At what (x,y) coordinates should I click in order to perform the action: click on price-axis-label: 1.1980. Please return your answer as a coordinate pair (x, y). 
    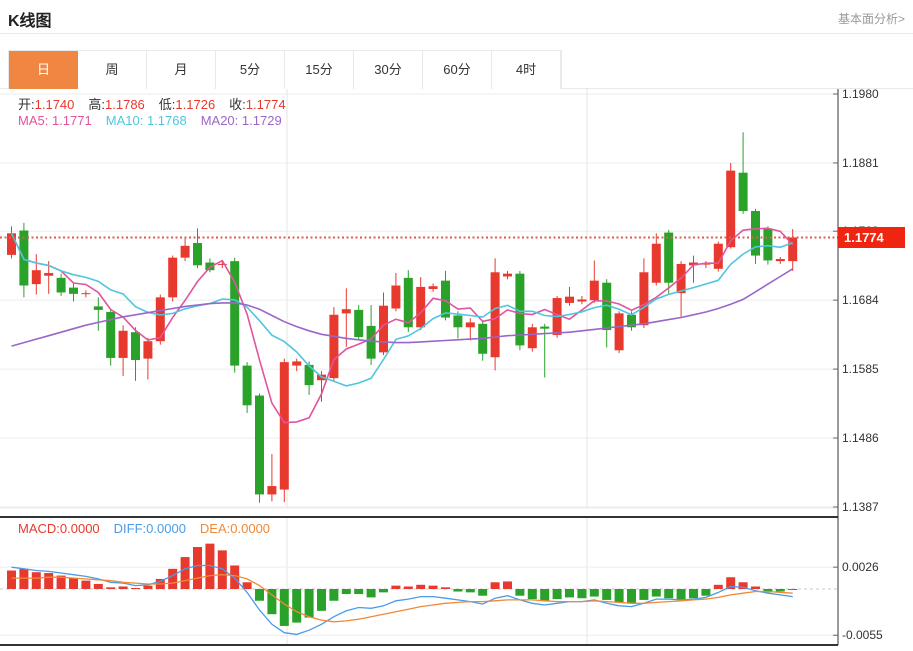
    Looking at the image, I should click on (860, 94).